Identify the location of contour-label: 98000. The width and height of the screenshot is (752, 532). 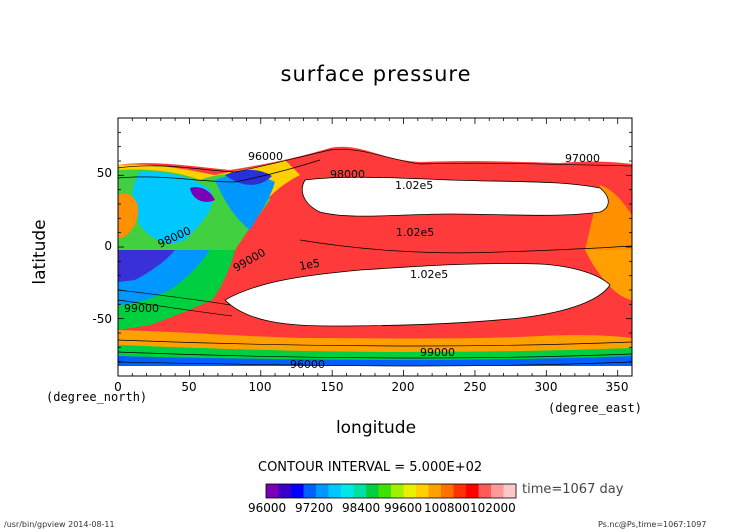
(347, 174).